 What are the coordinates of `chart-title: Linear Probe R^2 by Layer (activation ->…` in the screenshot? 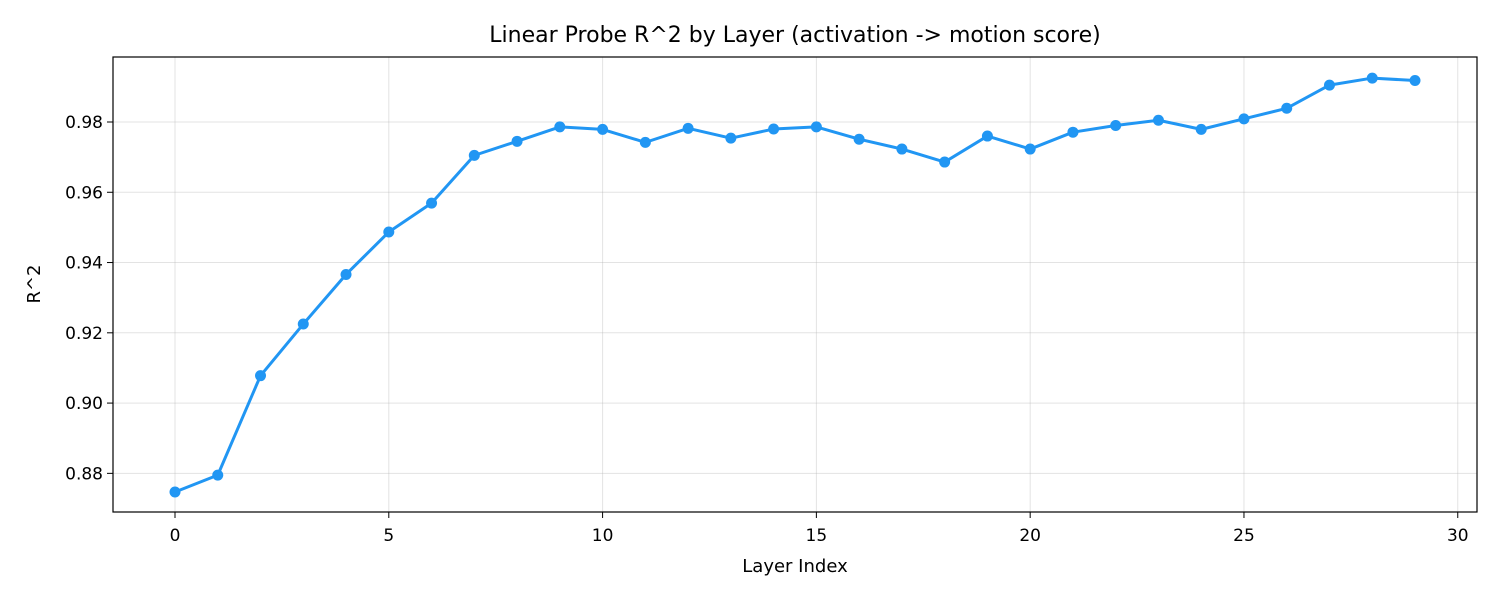 It's located at (794, 35).